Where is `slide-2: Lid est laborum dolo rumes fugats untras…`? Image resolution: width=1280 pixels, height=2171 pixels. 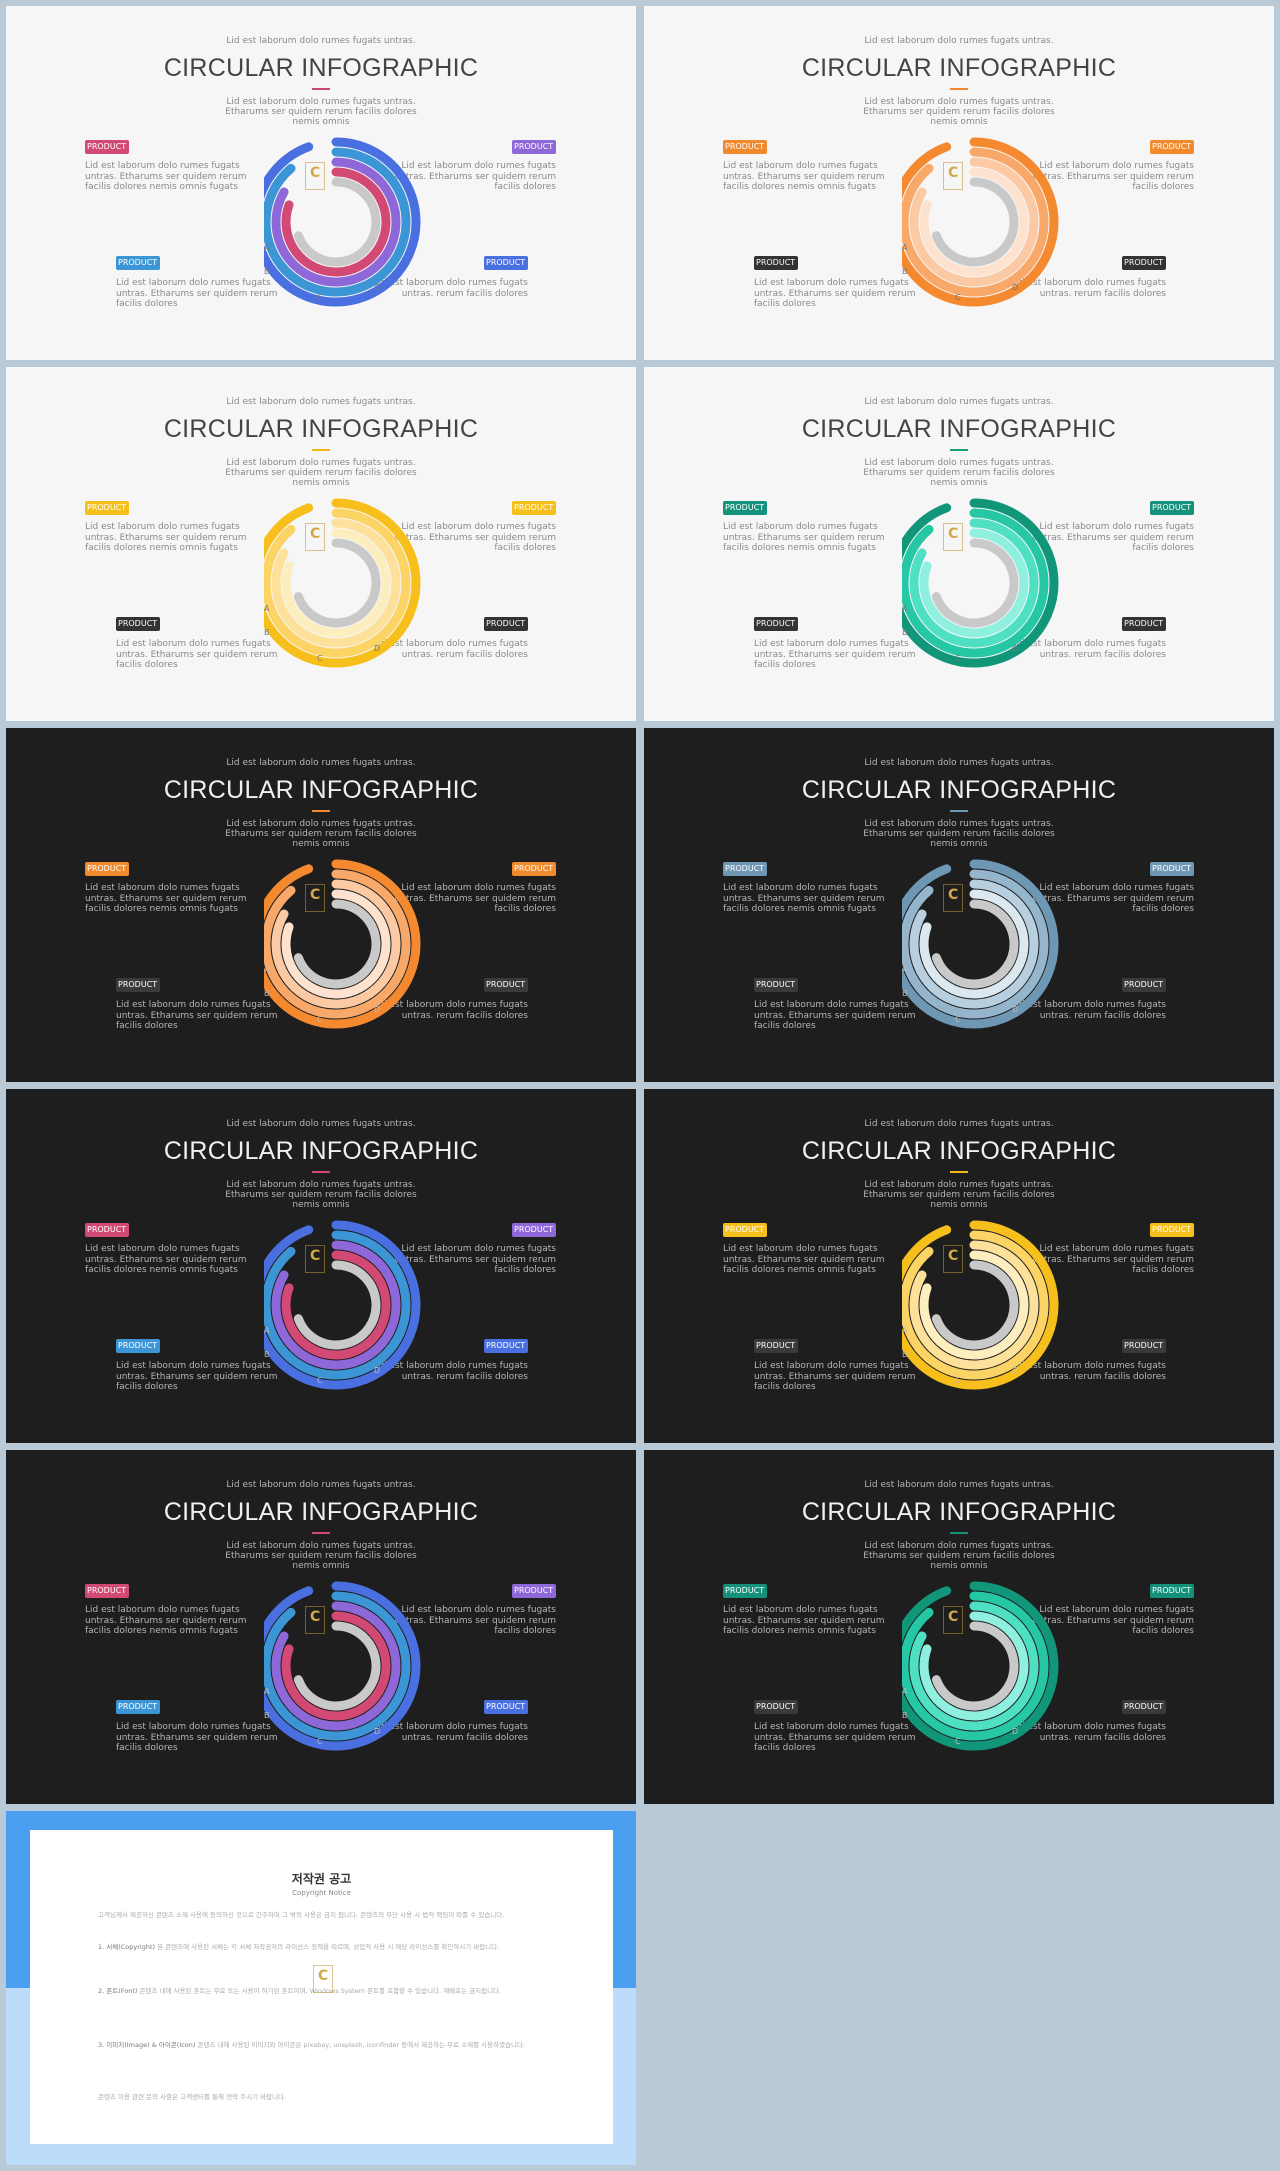 slide-2: Lid est laborum dolo rumes fugats untras… is located at coordinates (959, 183).